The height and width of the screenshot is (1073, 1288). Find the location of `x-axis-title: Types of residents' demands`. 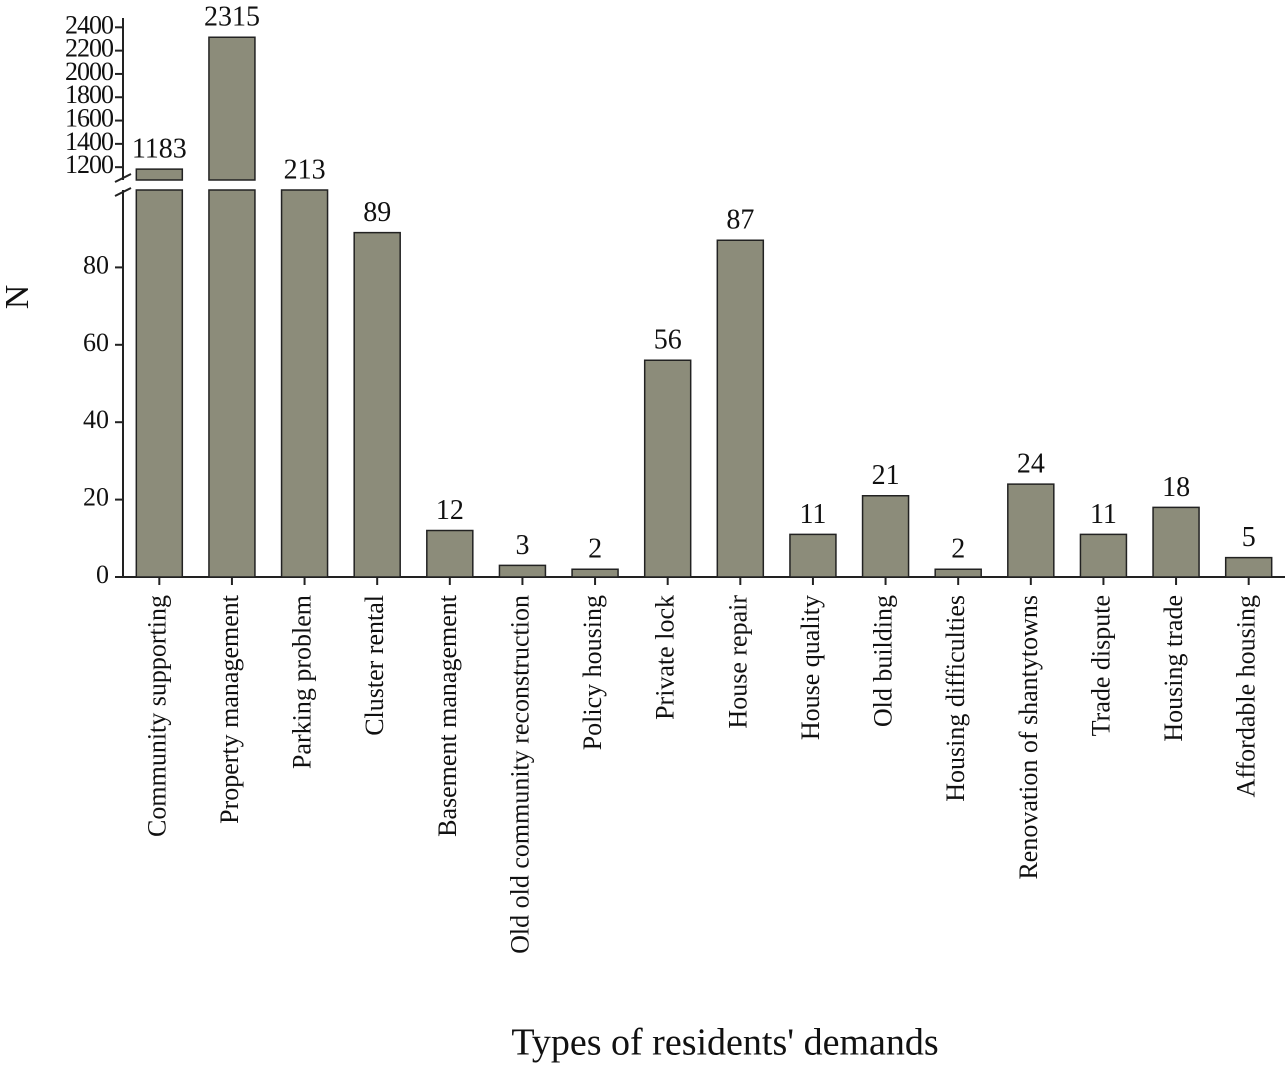

x-axis-title: Types of residents' demands is located at coordinates (724, 1043).